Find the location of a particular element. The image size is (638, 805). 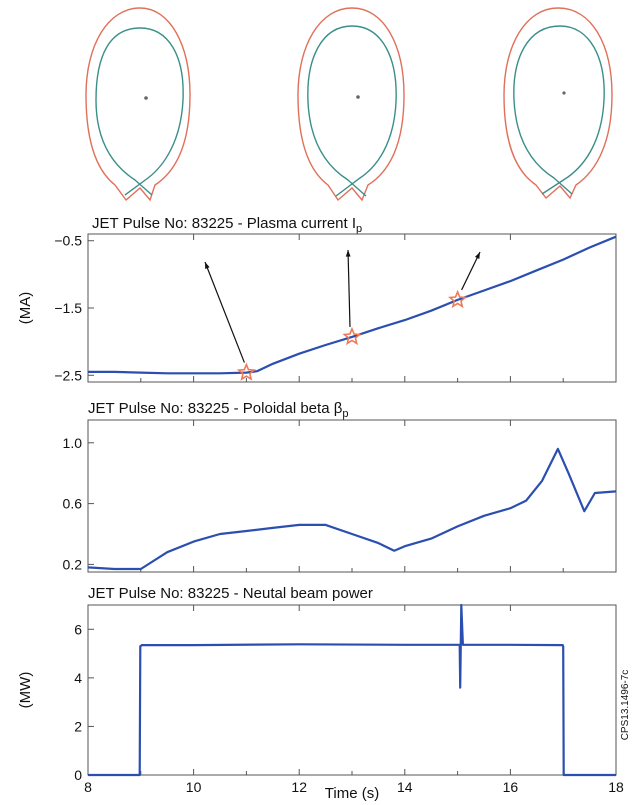

panel2-title: JET Pulse No: 83225 - Poloidal beta βp is located at coordinates (218, 410).